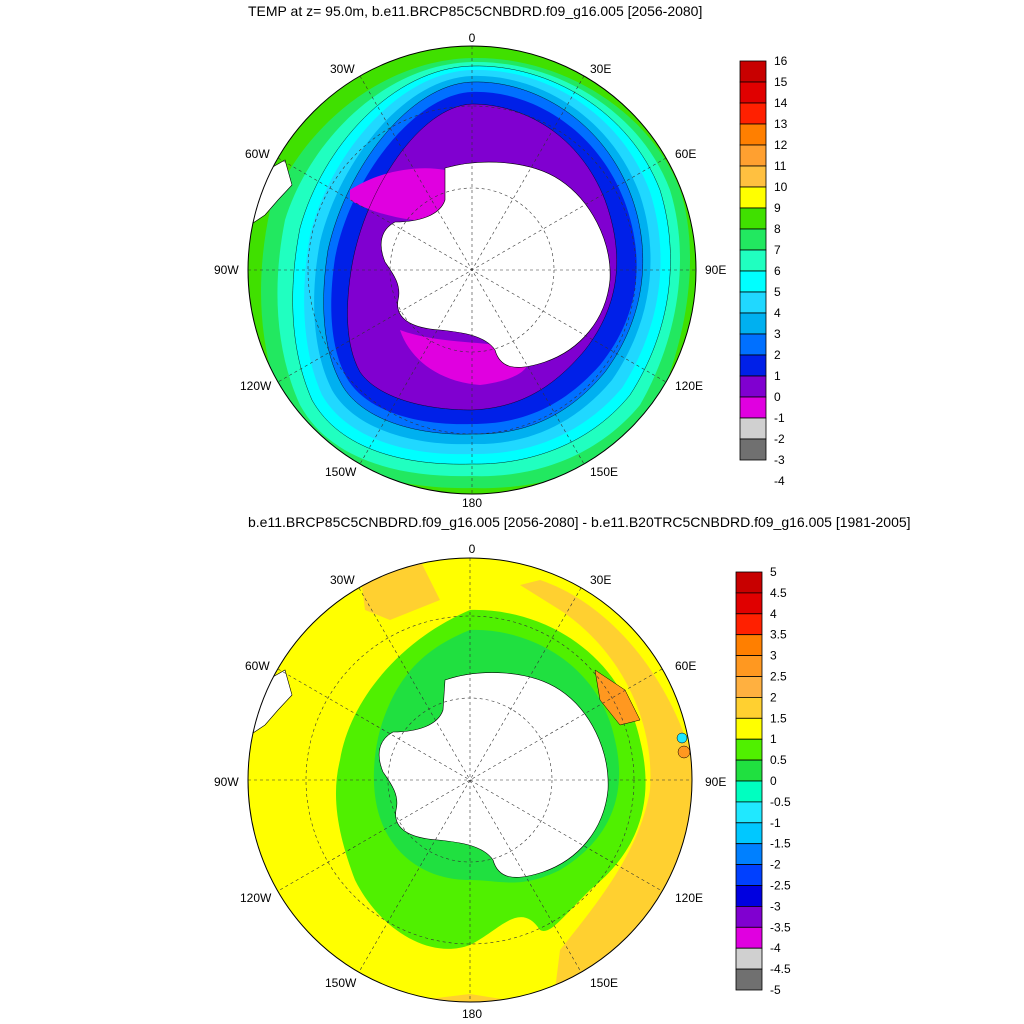 The height and width of the screenshot is (1024, 1024). What do you see at coordinates (226, 270) in the screenshot?
I see `top-lon-label-90w: 90W` at bounding box center [226, 270].